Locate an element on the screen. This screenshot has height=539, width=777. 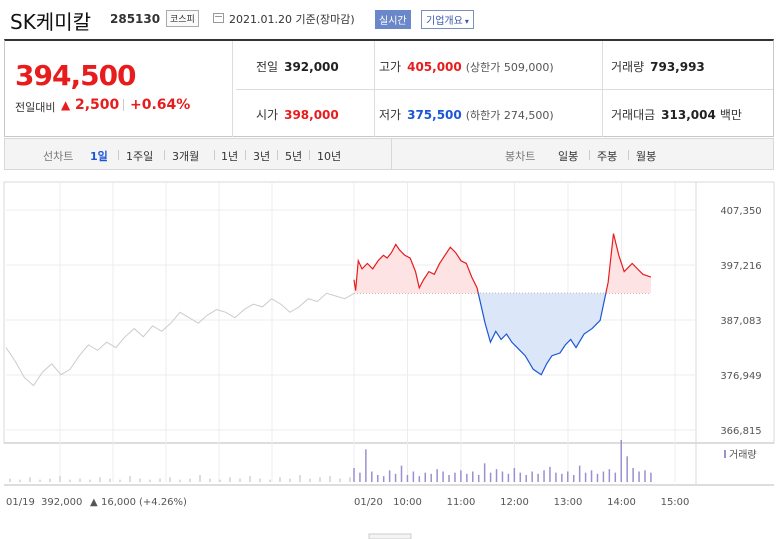
corp-overview-button: 기업개요 ▾ is located at coordinates (447, 19).